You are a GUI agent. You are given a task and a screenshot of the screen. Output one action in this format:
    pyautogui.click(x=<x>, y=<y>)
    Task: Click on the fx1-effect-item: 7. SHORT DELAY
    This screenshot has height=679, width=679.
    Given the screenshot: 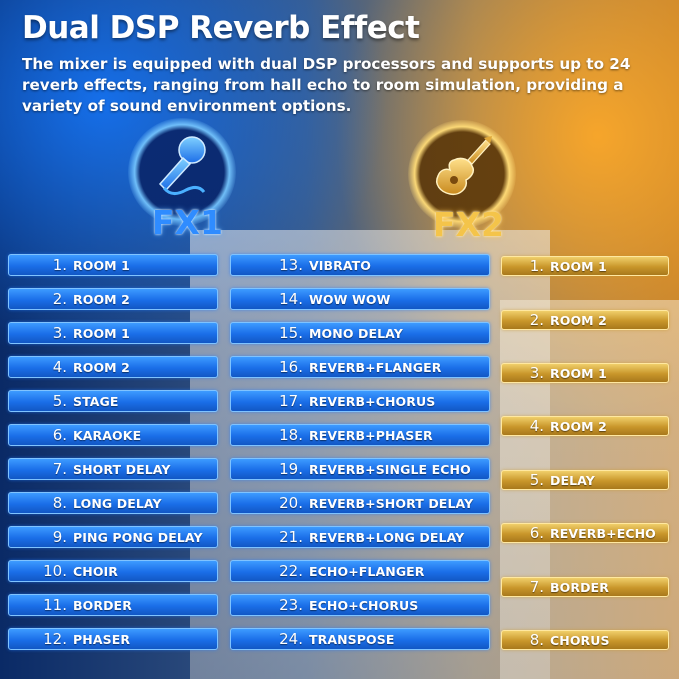 What is the action you would take?
    pyautogui.click(x=113, y=469)
    